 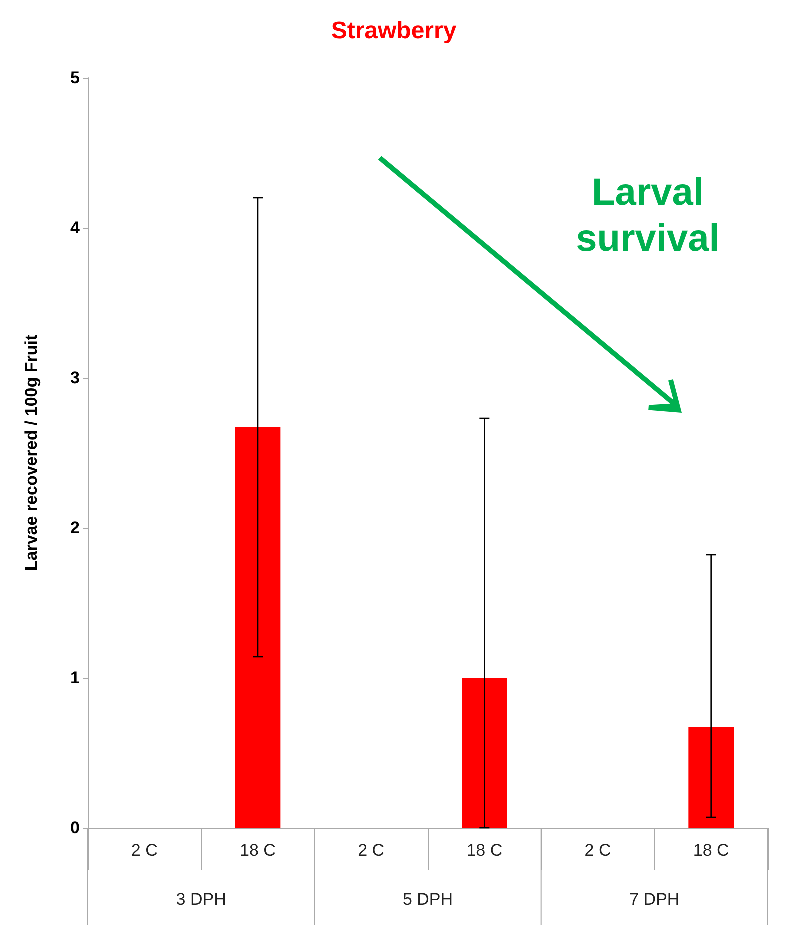 What do you see at coordinates (201, 900) in the screenshot?
I see `text: 3 DPH` at bounding box center [201, 900].